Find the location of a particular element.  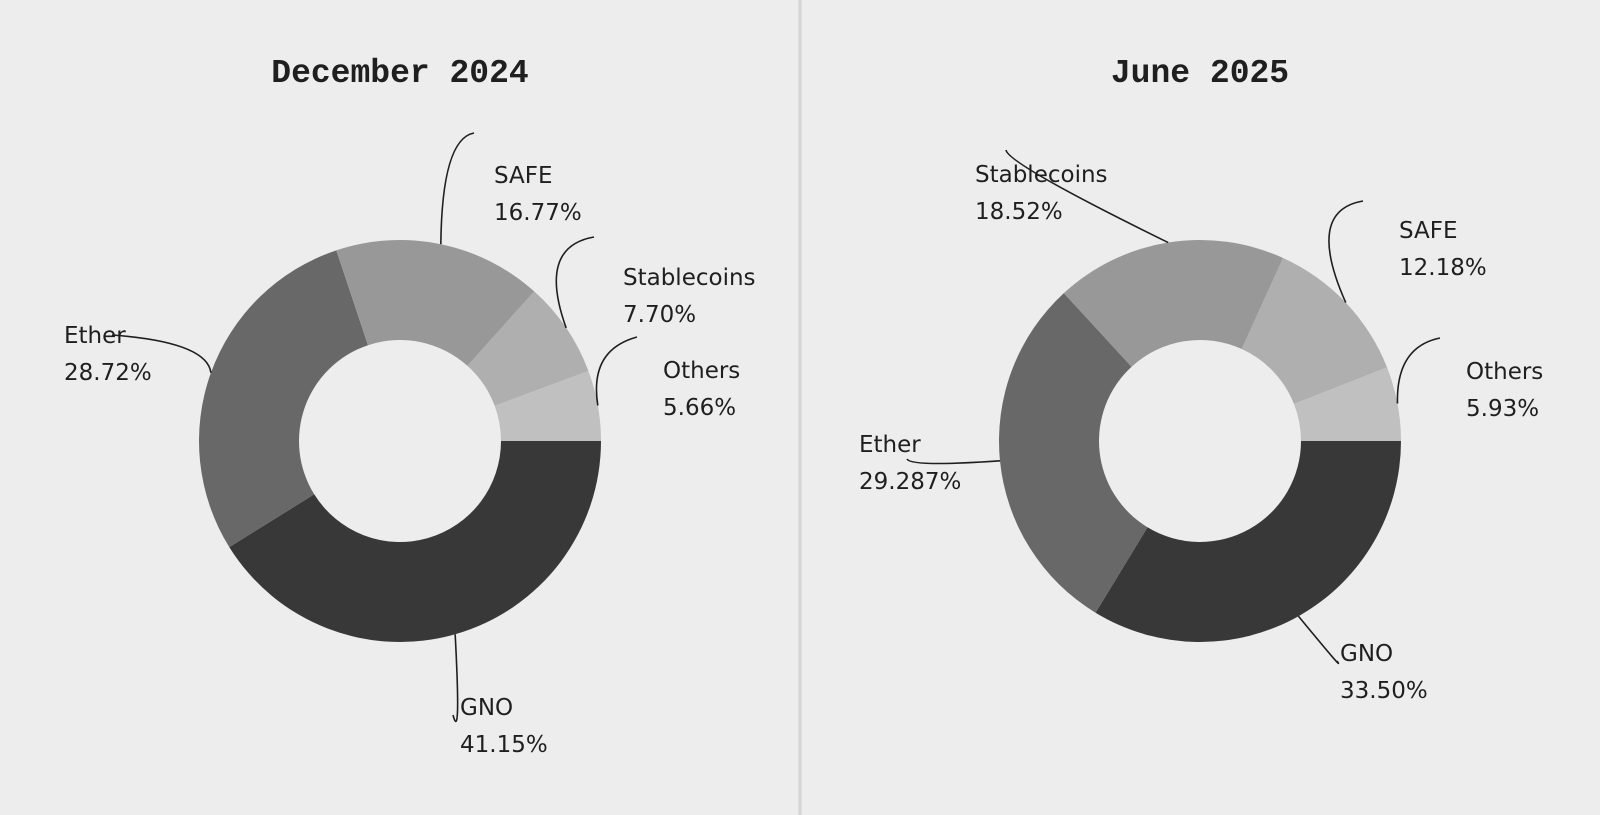

chart-title-december-2024: December 2024 is located at coordinates (399, 73).